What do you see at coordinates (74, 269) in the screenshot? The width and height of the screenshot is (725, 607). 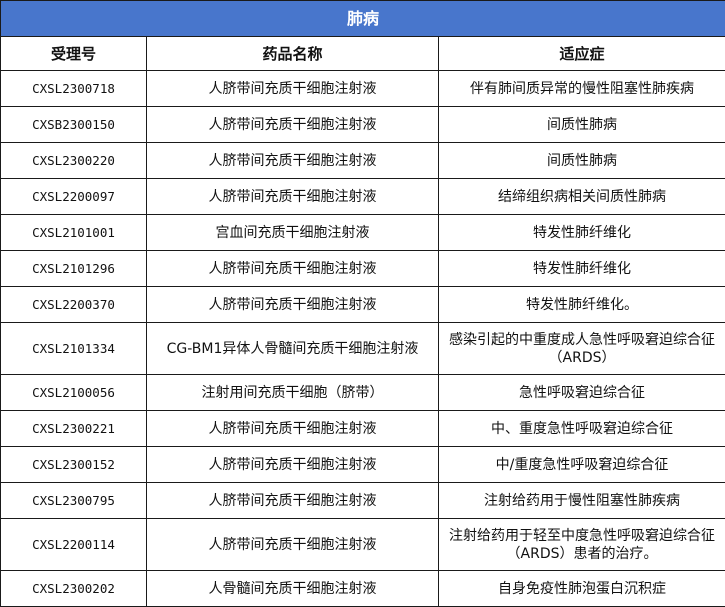 I see `acceptance-no-cell: CXSL2101296` at bounding box center [74, 269].